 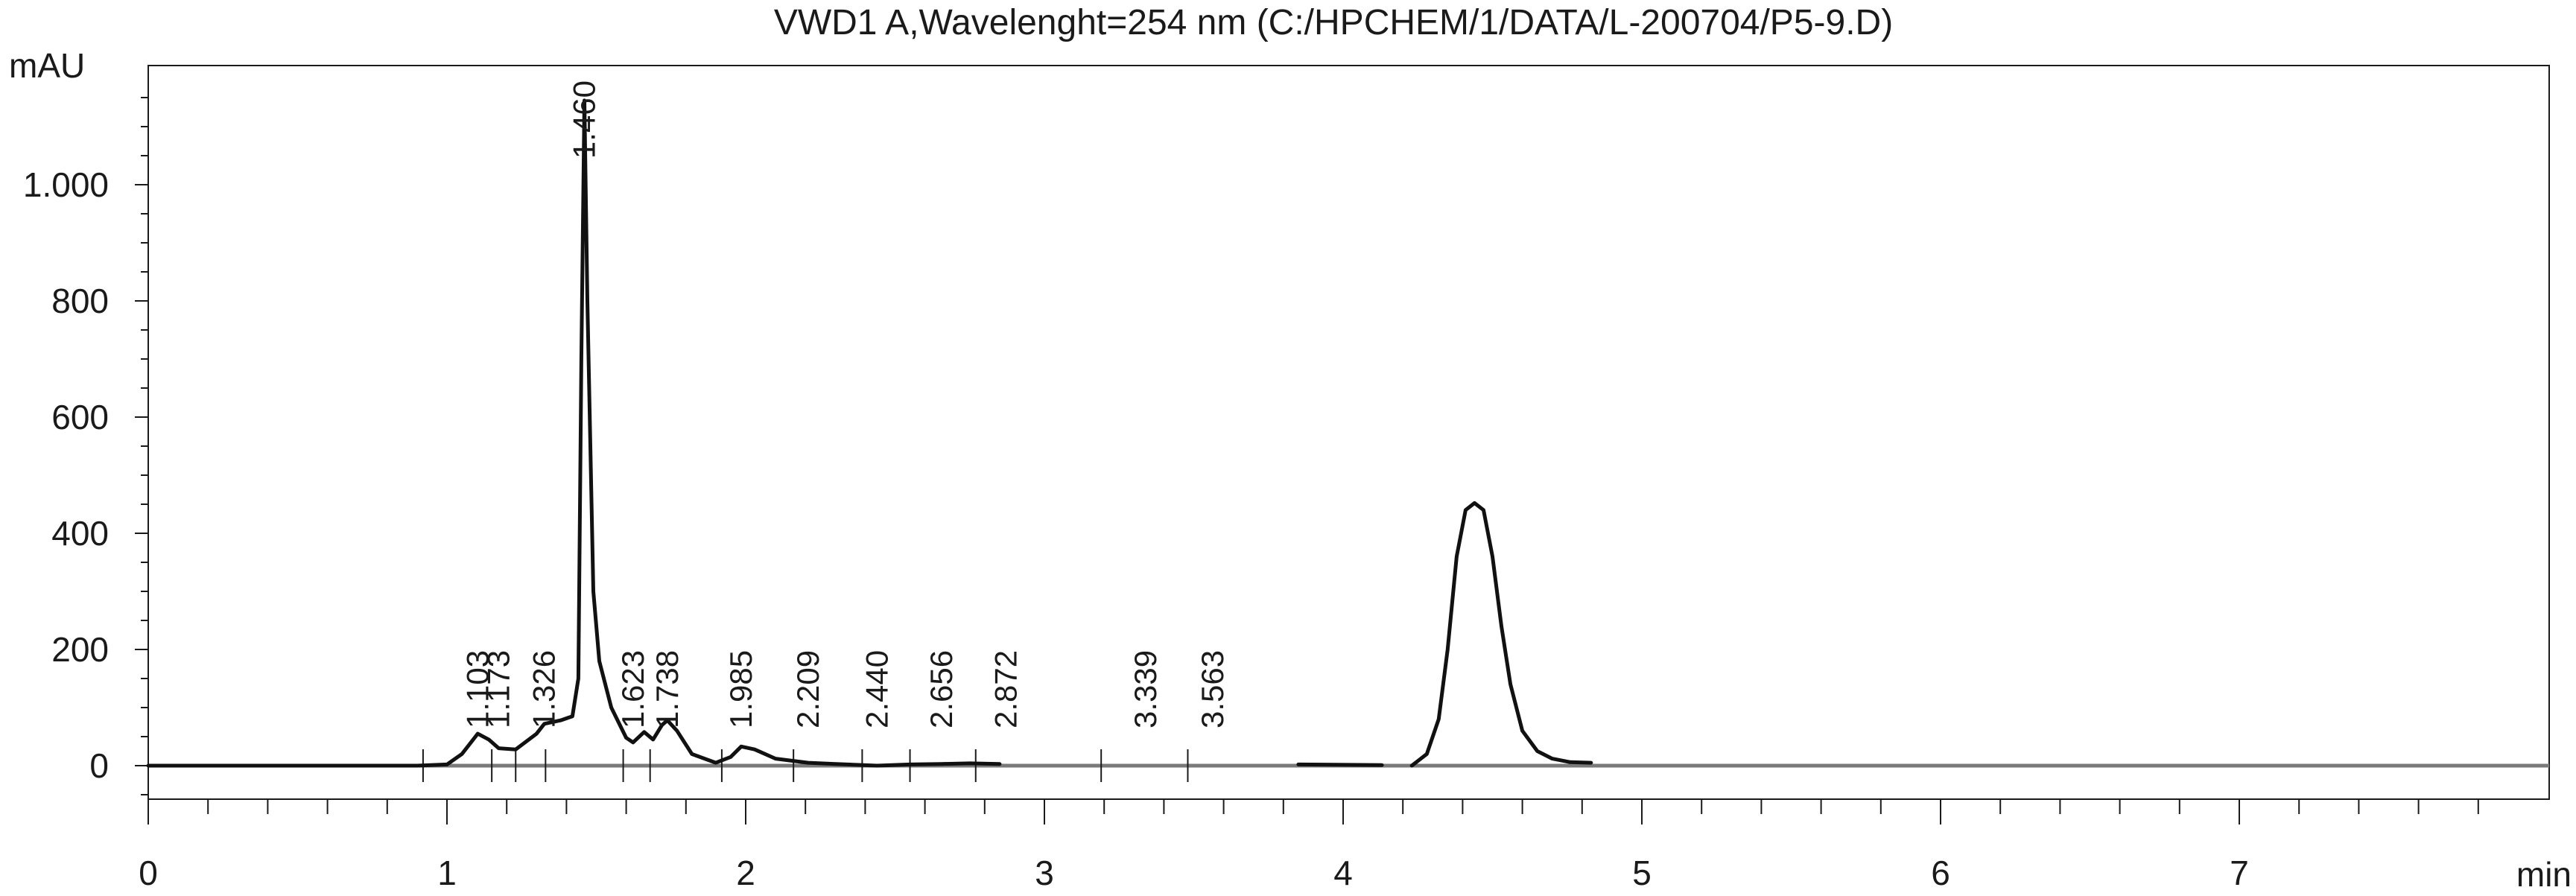 What do you see at coordinates (1309, 846) in the screenshot?
I see `x-axis-ticks: 0 1 2 3 4 5 6 7` at bounding box center [1309, 846].